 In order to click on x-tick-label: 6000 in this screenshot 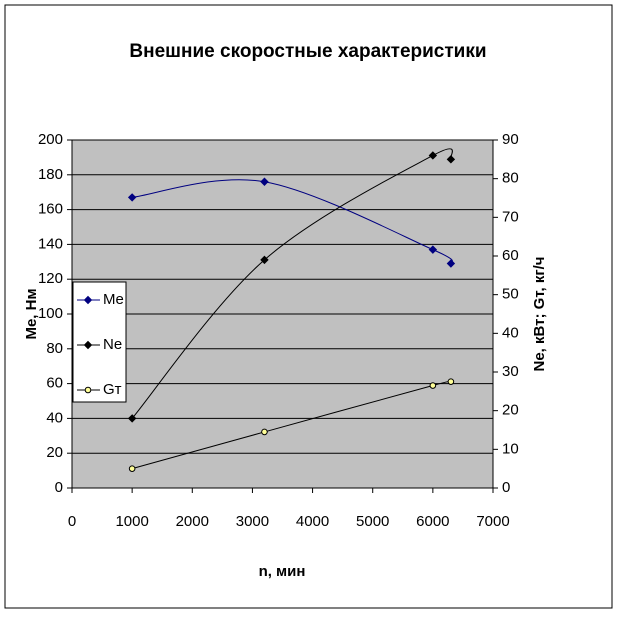, I will do `click(432, 521)`.